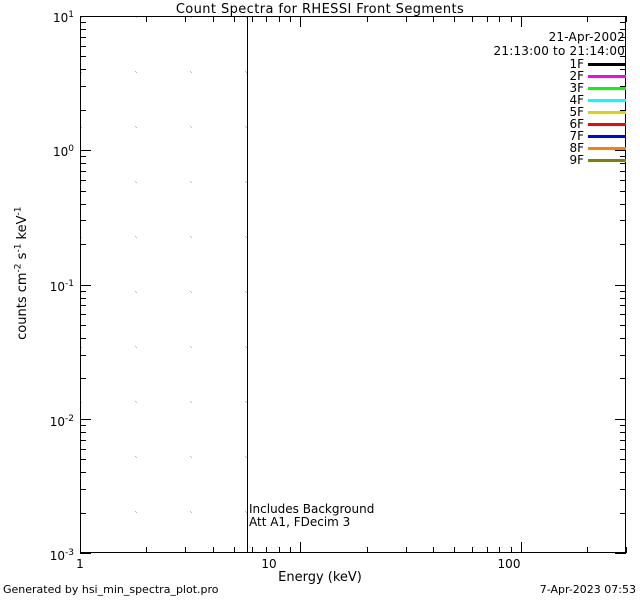  What do you see at coordinates (63, 151) in the screenshot?
I see `y-tick-label: 10⁰` at bounding box center [63, 151].